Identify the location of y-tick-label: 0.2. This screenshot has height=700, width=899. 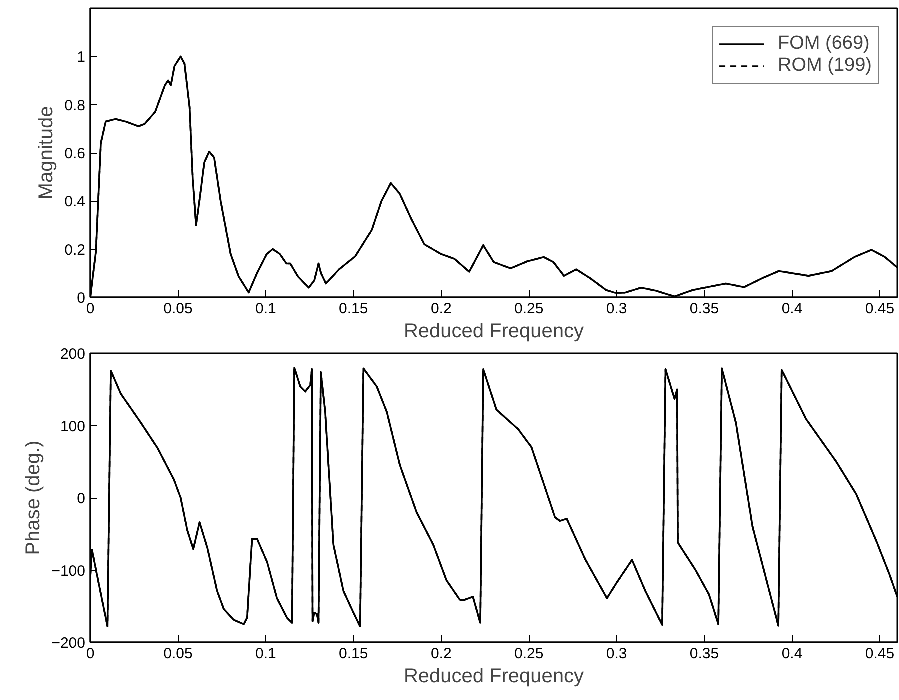
(75, 250).